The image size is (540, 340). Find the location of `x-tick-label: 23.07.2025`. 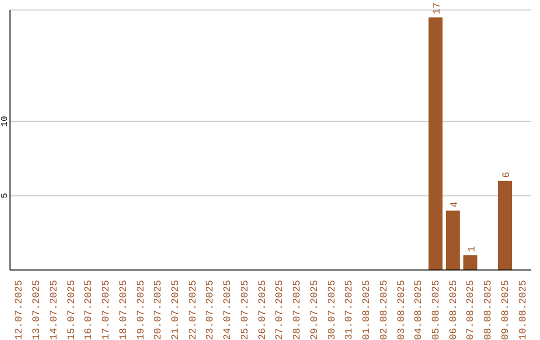

x-tick-label: 23.07.2025 is located at coordinates (211, 310).